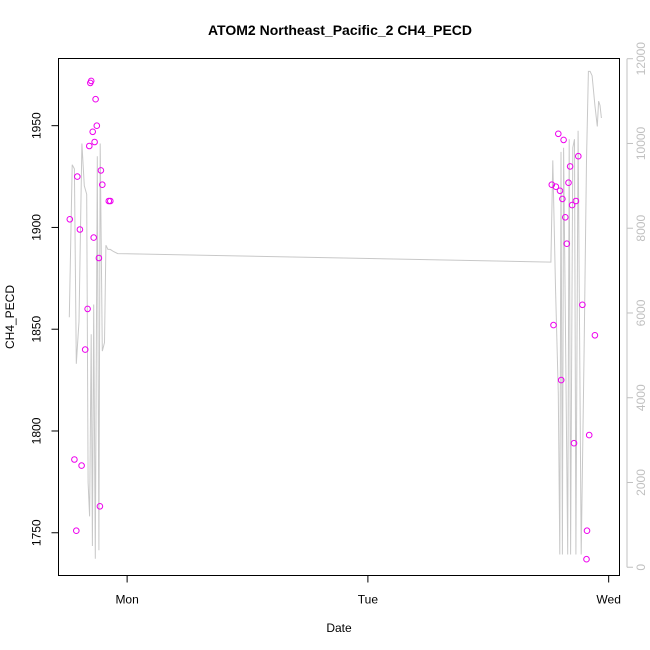 The image size is (650, 650). Describe the element at coordinates (339, 628) in the screenshot. I see `x-axis-label: Date` at that location.